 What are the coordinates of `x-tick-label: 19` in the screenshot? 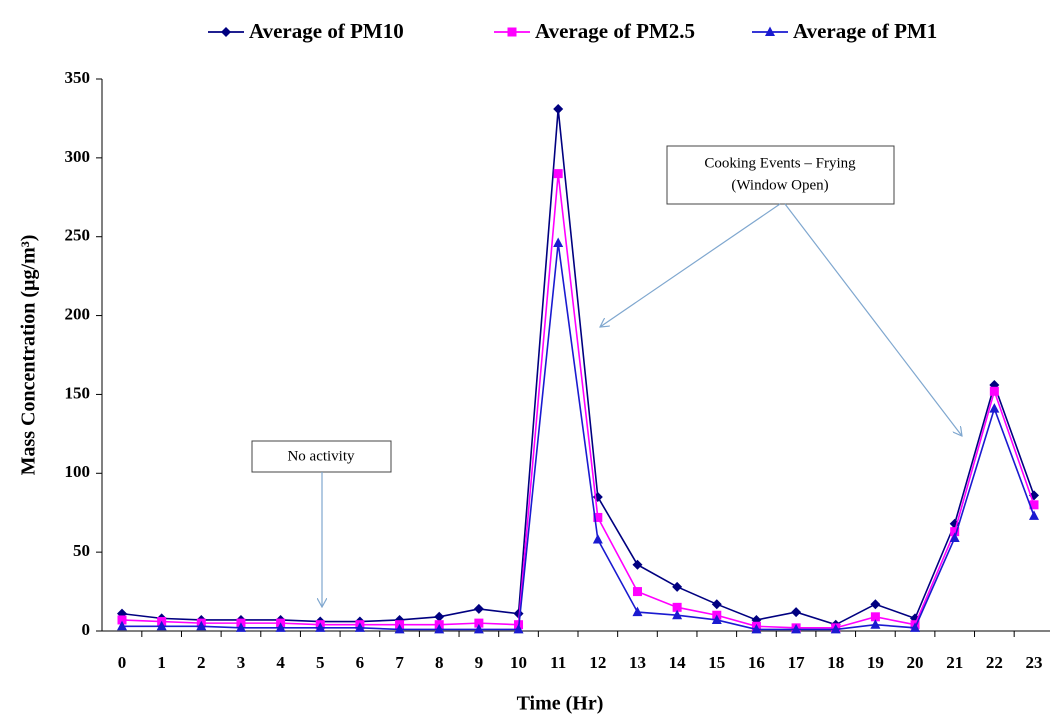 It's located at (875, 662).